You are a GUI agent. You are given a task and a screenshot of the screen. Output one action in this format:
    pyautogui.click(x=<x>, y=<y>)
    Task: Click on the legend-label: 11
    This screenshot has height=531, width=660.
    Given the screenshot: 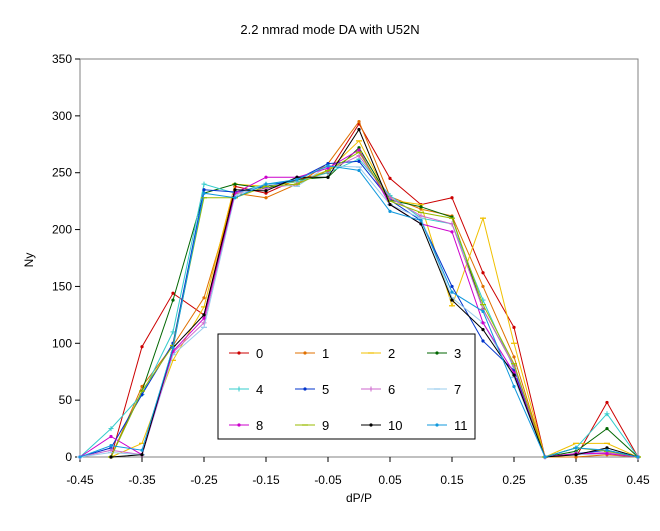 What is the action you would take?
    pyautogui.click(x=461, y=425)
    